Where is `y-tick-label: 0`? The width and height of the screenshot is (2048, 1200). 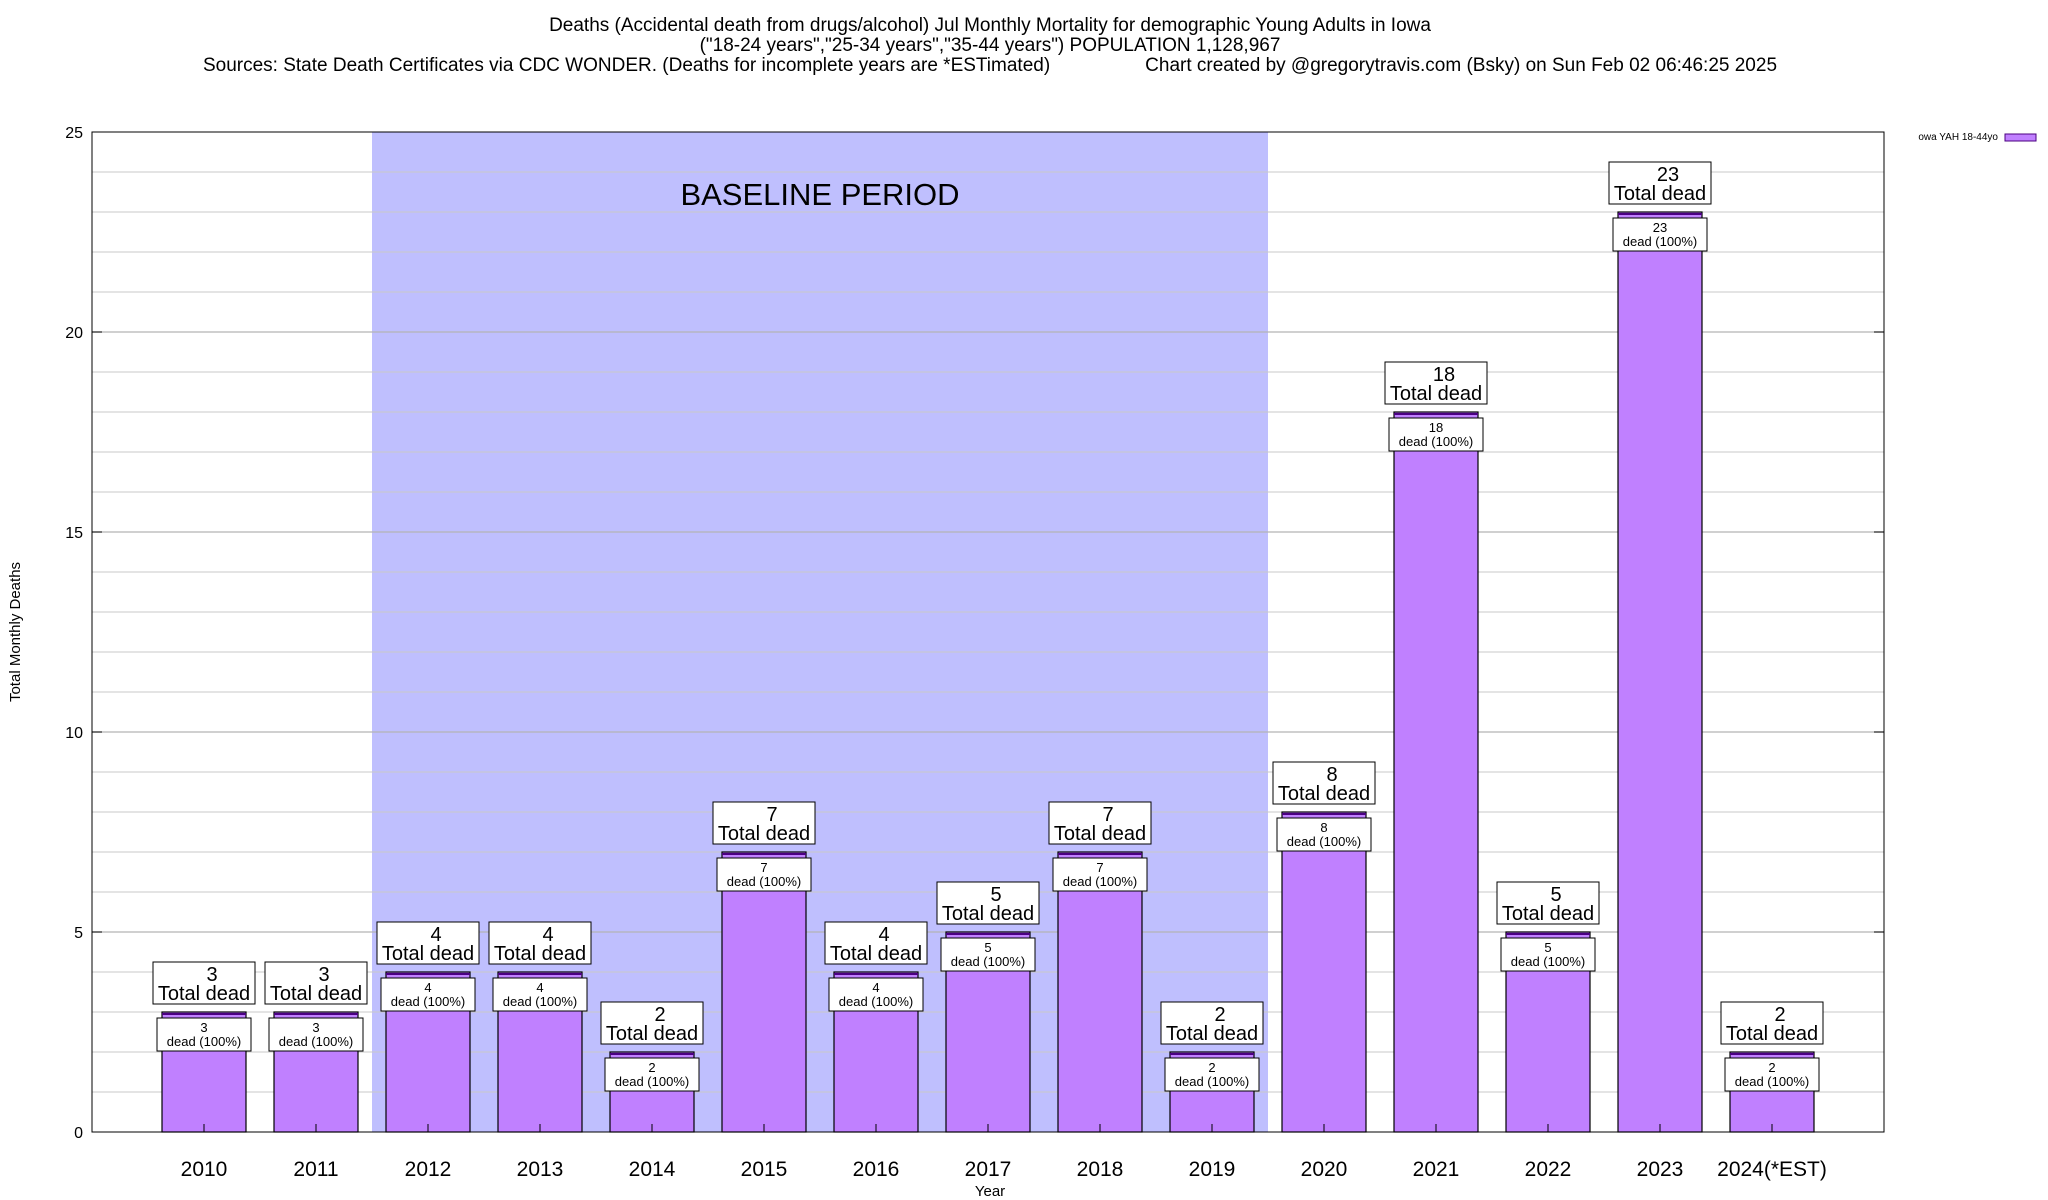
y-tick-label: 0 is located at coordinates (78, 1133).